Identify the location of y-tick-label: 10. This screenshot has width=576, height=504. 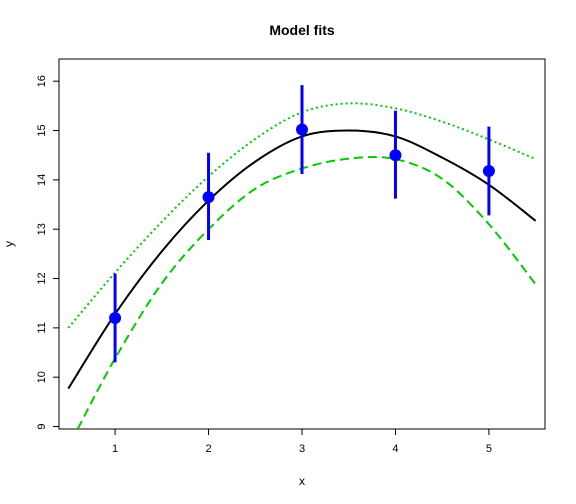
(42, 377).